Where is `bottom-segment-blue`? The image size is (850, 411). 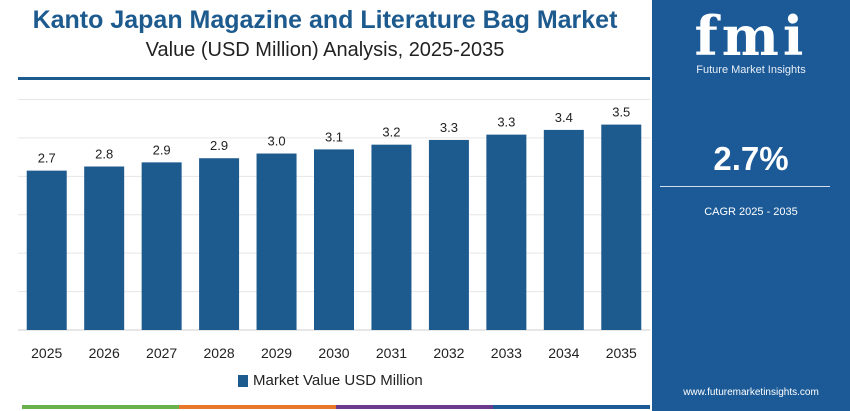
bottom-segment-blue is located at coordinates (571, 407).